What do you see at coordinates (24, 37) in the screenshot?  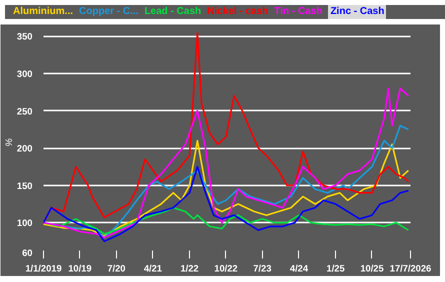 I see `y-tick-label: 350` at bounding box center [24, 37].